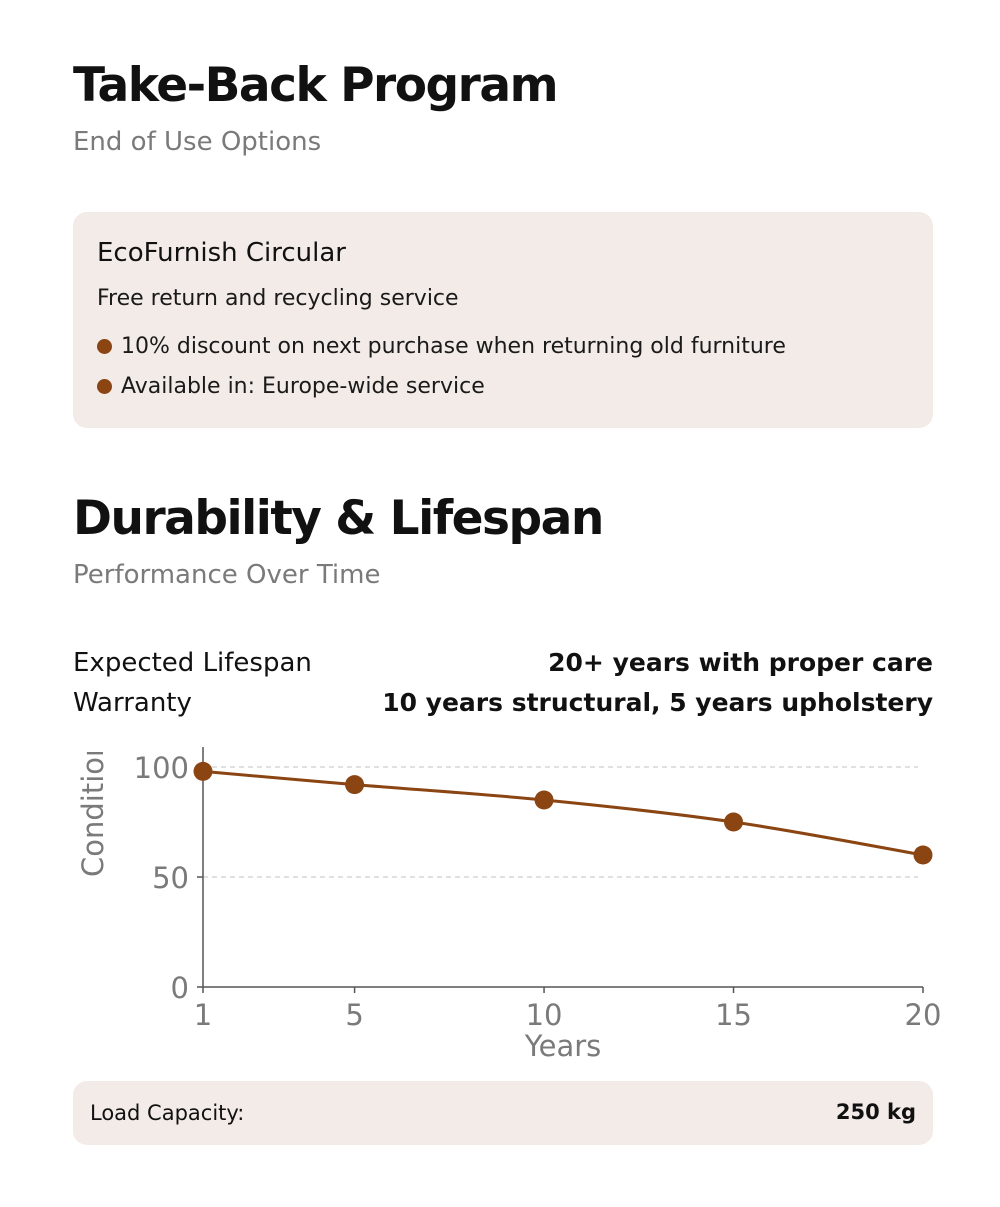 The height and width of the screenshot is (1207, 1000). Describe the element at coordinates (657, 702) in the screenshot. I see `spec-value-warranty: 10 years structural, 5 years upholstery` at that location.